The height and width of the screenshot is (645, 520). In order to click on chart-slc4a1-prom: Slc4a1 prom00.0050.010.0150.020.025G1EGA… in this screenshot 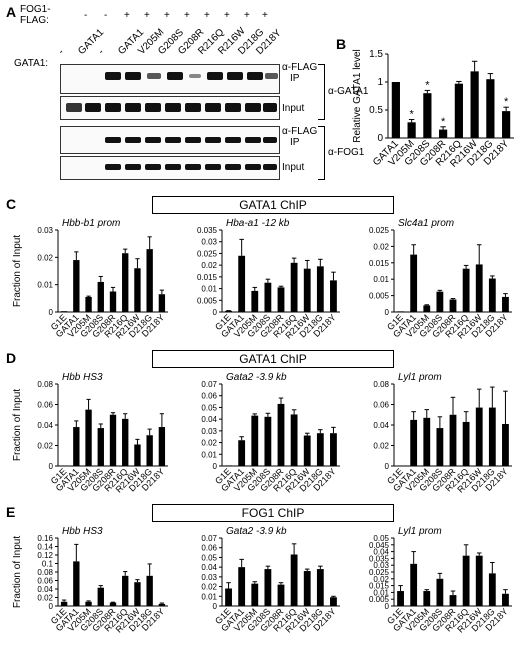, I will do `click(440, 279)`.